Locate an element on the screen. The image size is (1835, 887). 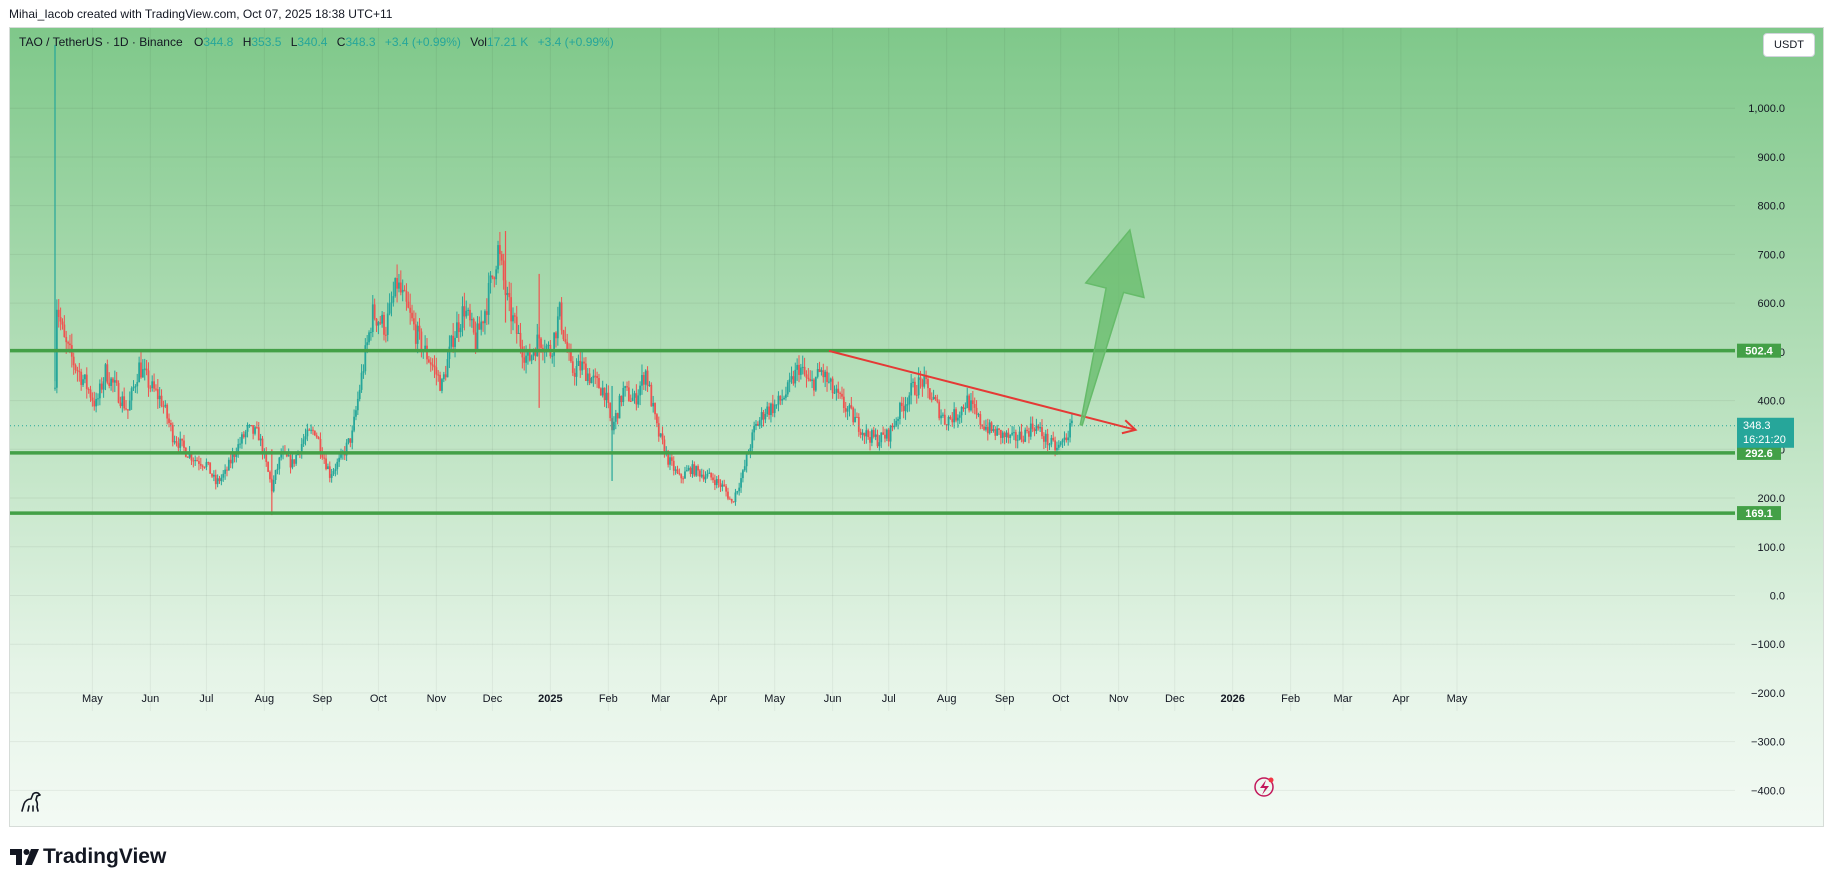
x-tick-label: Mar is located at coordinates (660, 699).